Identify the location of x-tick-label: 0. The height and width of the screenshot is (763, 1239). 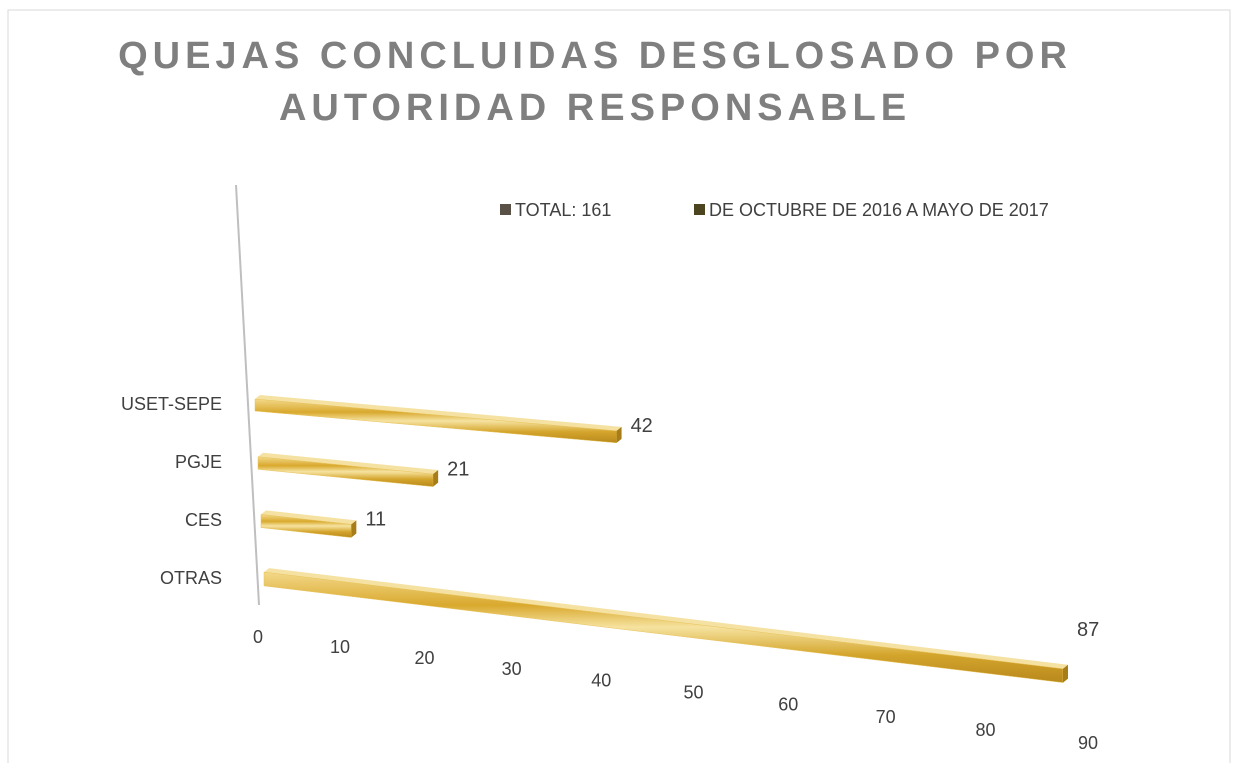
(258, 637).